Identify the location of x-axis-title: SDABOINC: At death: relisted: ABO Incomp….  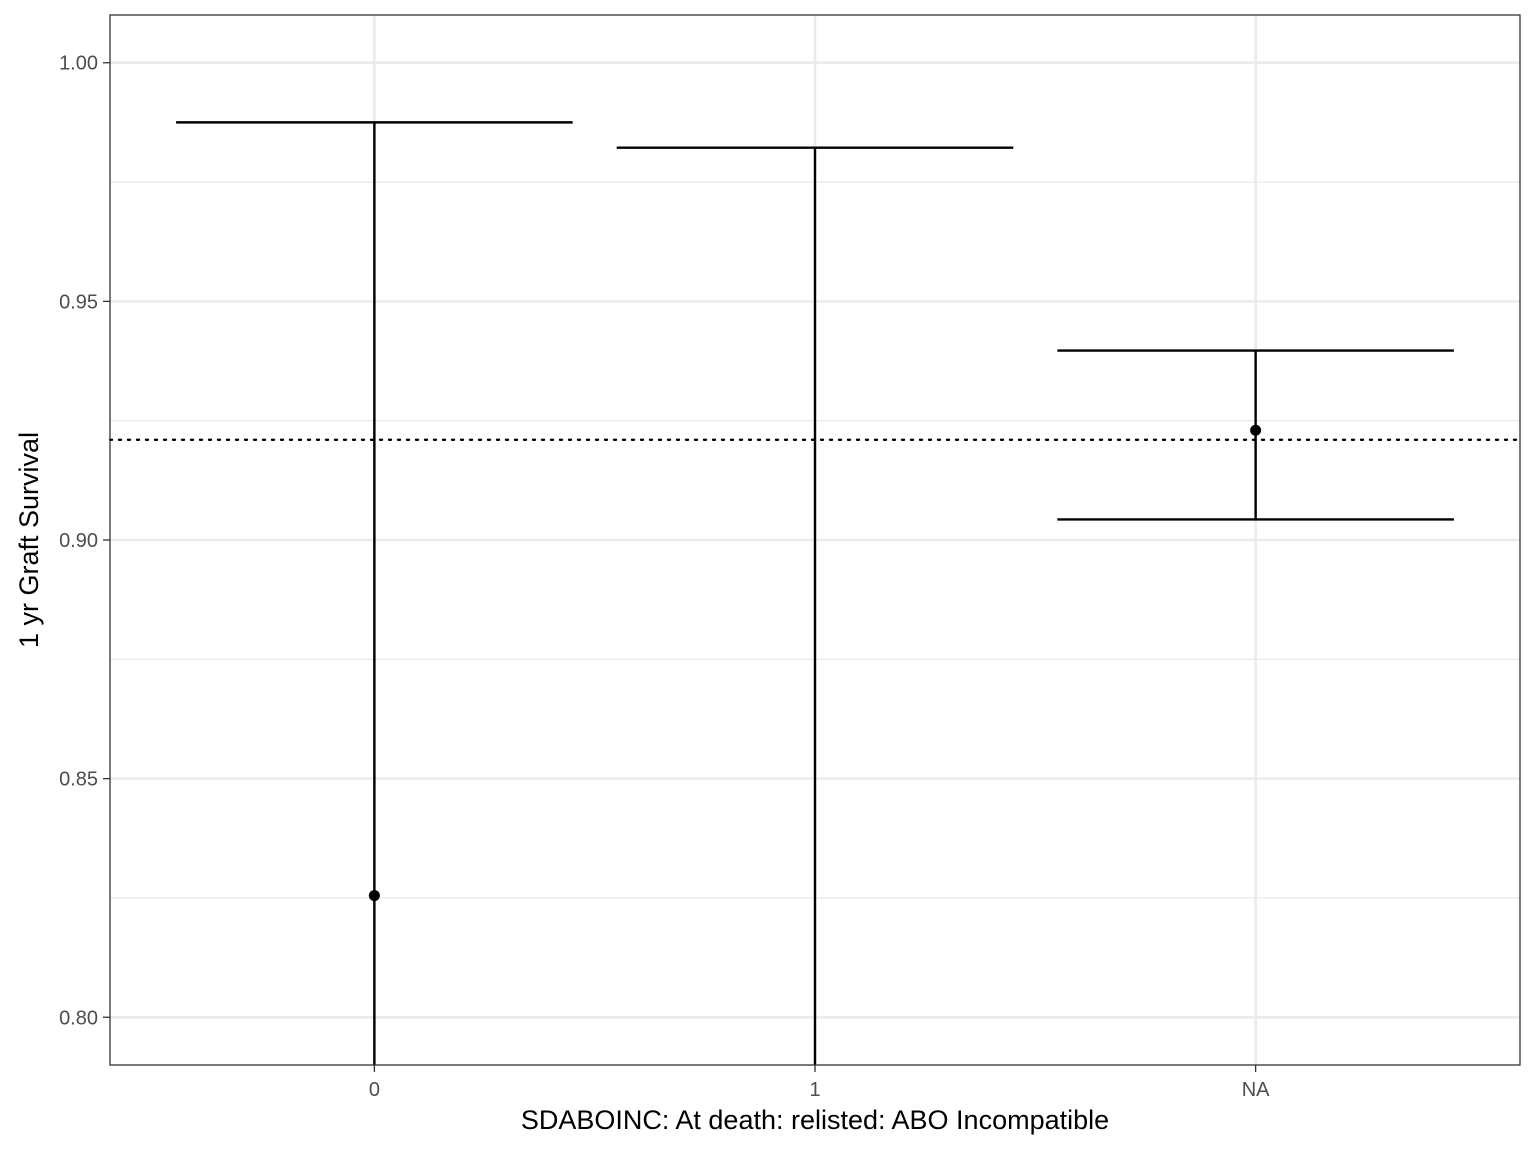
(815, 1120).